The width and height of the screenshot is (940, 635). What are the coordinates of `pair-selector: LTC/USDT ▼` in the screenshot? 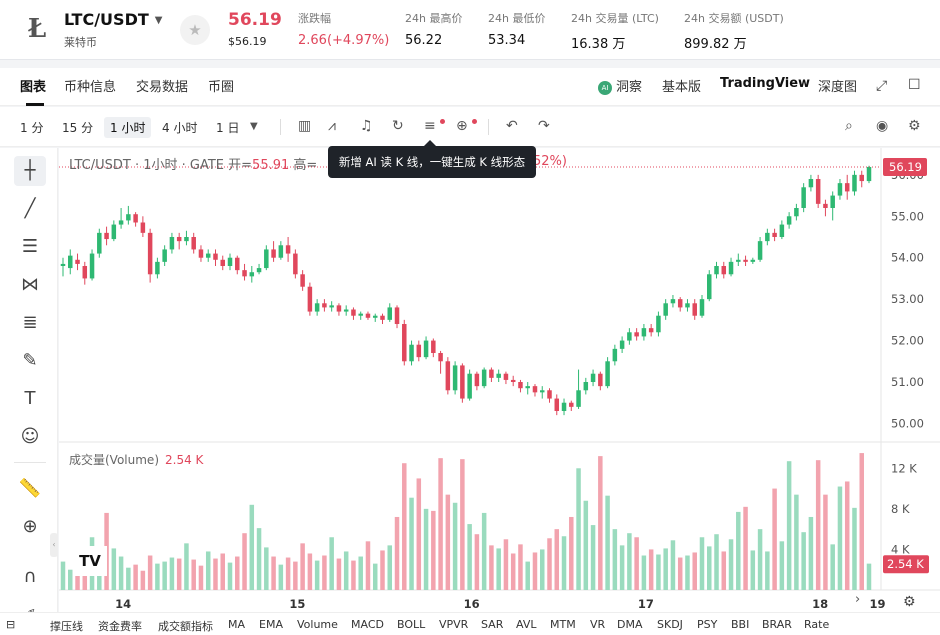 It's located at (113, 19).